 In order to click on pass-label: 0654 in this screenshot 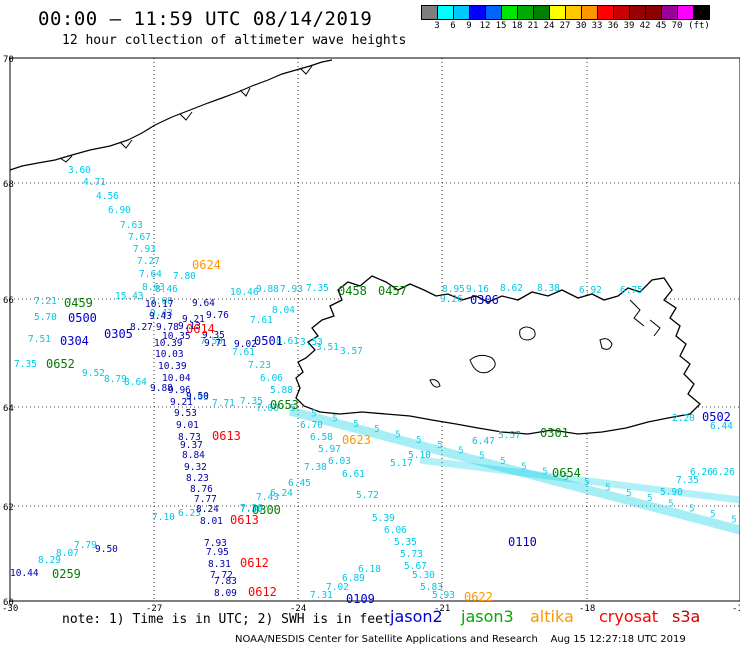, I will do `click(566, 473)`.